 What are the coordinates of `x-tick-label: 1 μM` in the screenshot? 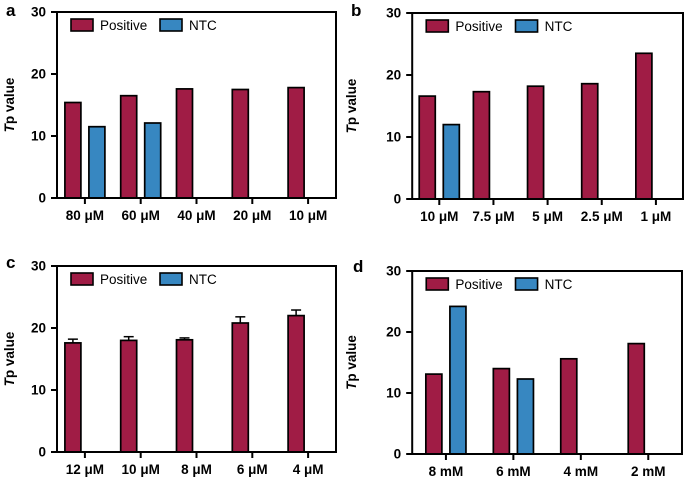 It's located at (656, 216).